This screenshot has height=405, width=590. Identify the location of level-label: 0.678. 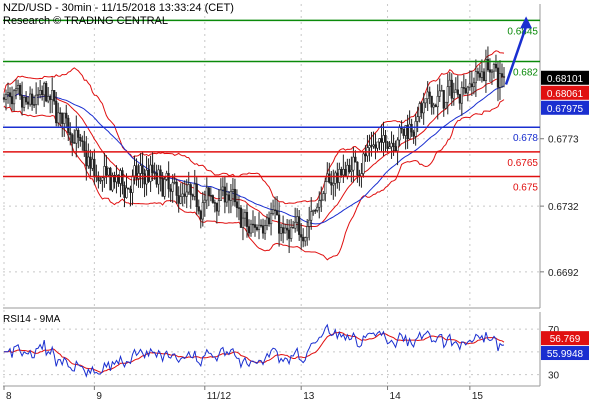
(525, 138).